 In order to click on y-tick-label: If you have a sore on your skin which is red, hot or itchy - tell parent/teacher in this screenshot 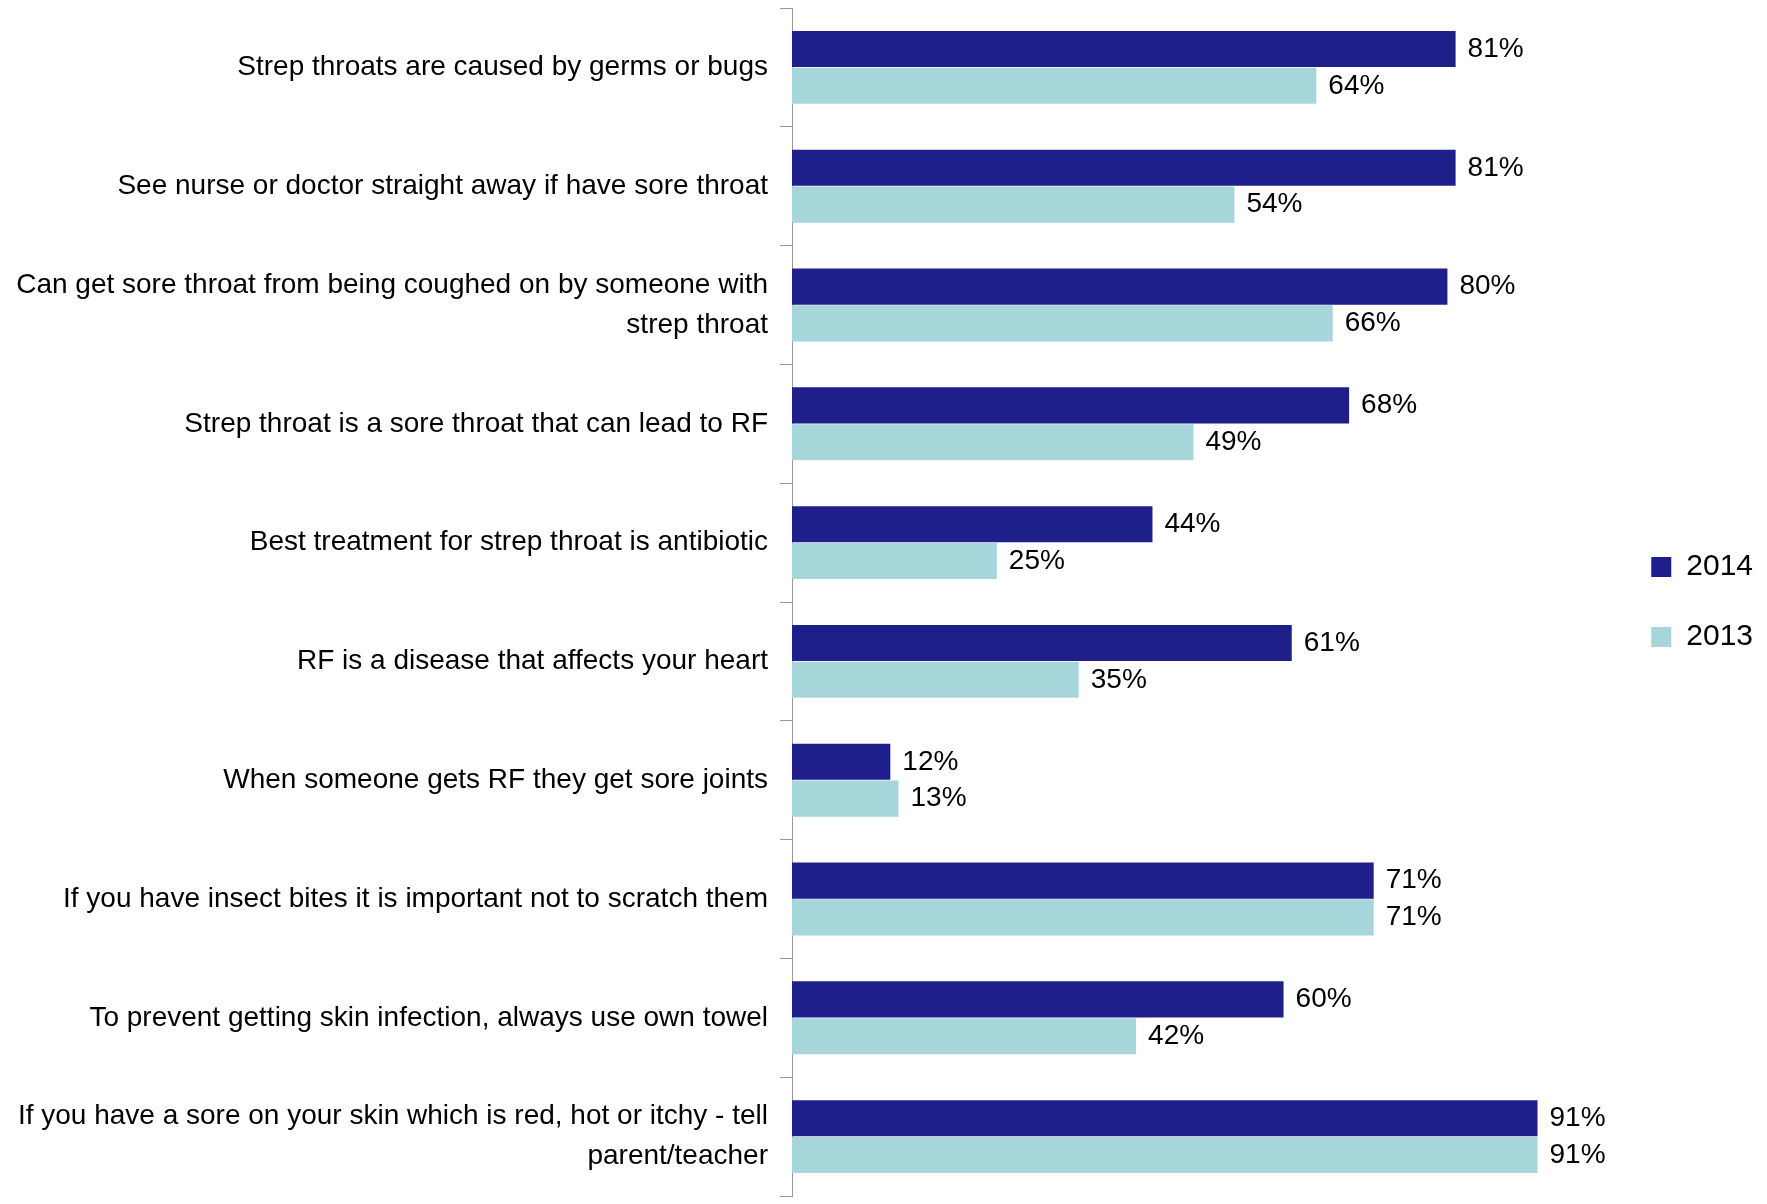, I will do `click(392, 1135)`.